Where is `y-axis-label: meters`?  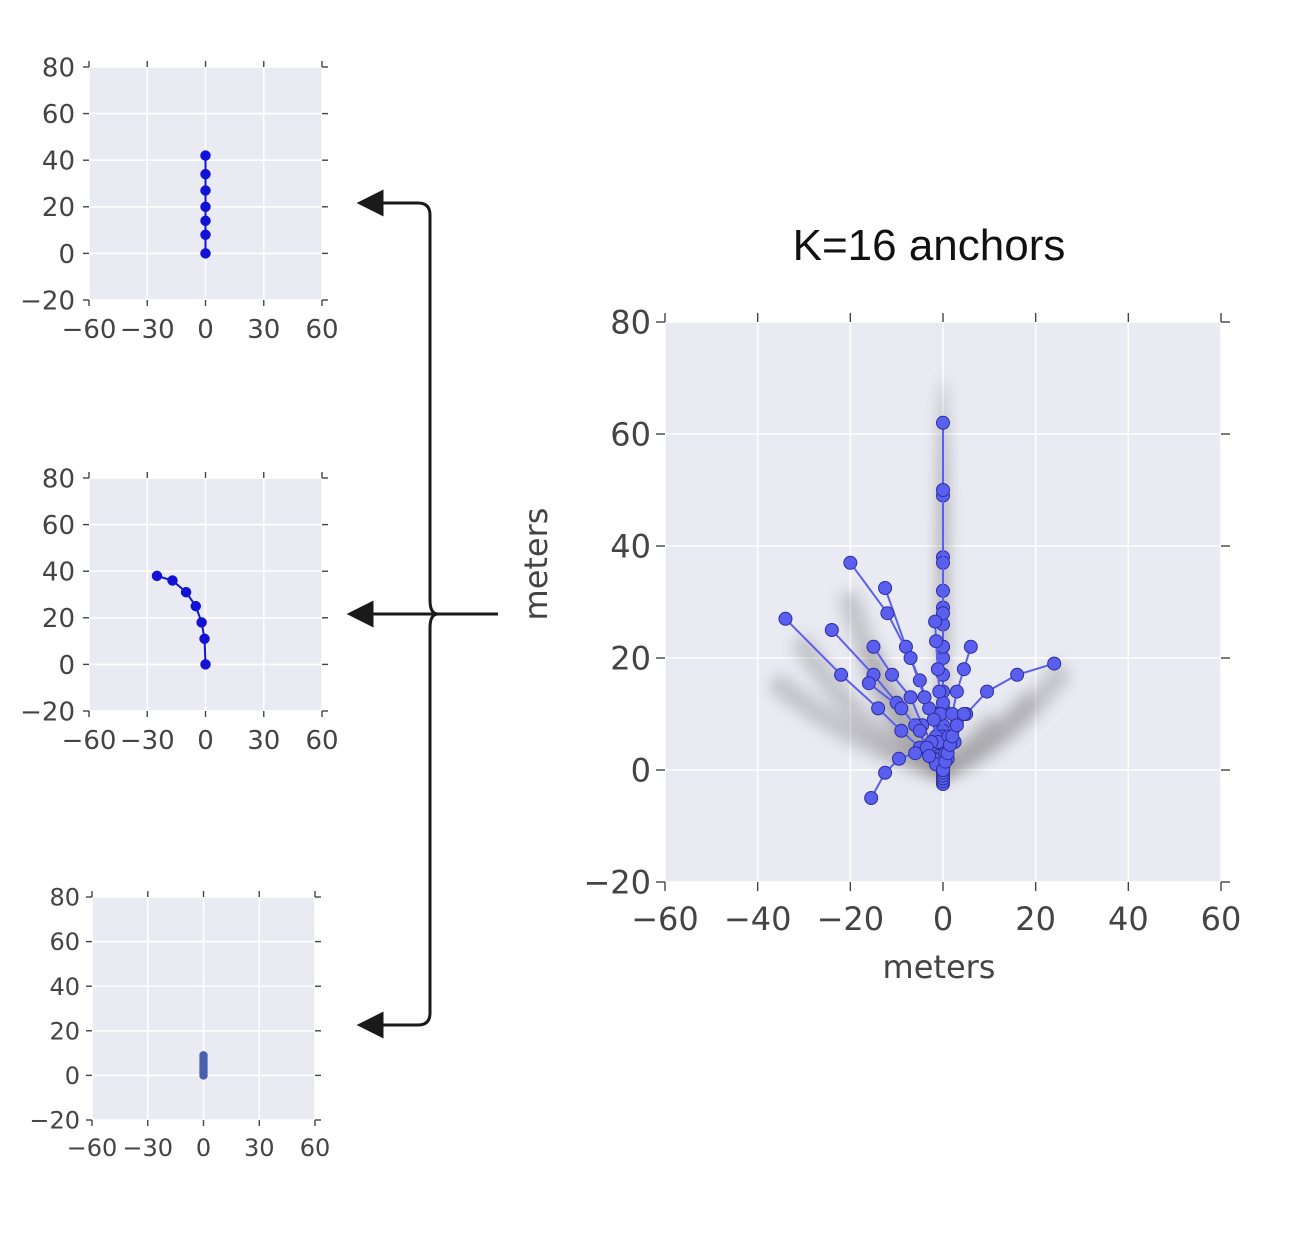 y-axis-label: meters is located at coordinates (536, 564).